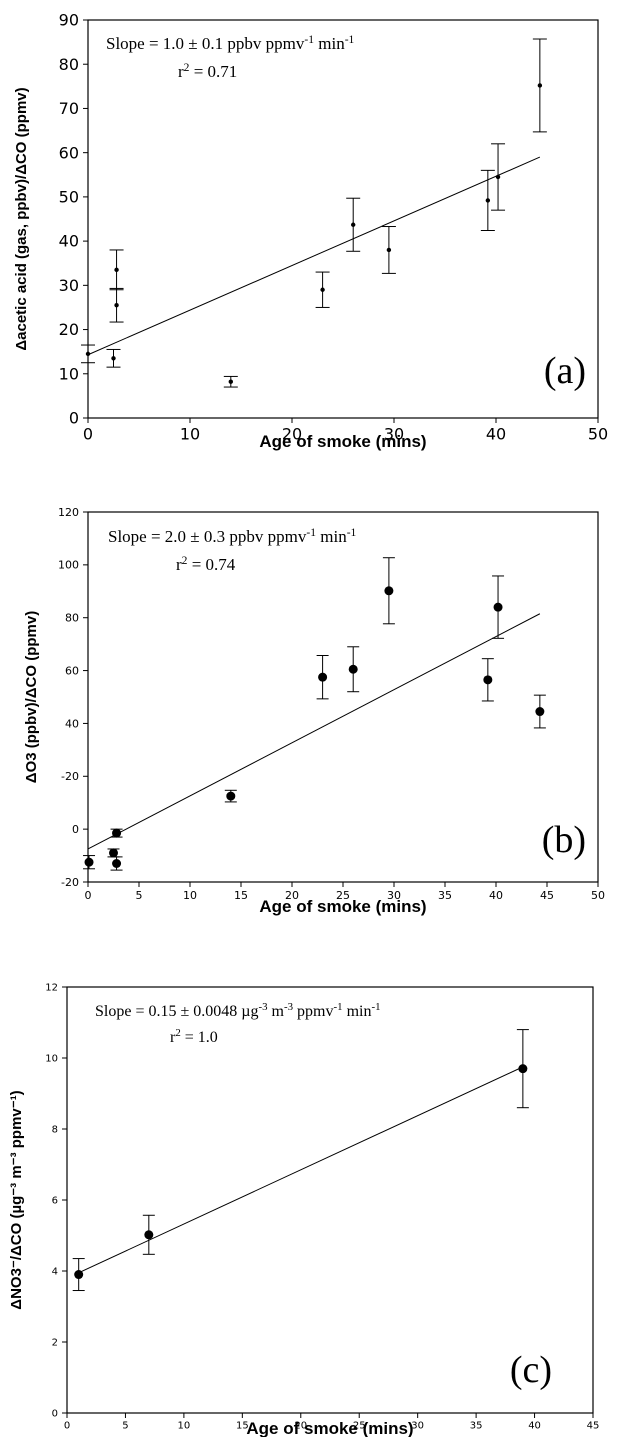 Image resolution: width=619 pixels, height=1437 pixels. I want to click on y-axis-title: Δacetic acid (gas, ppbv)/ΔCO (ppmv), so click(21, 218).